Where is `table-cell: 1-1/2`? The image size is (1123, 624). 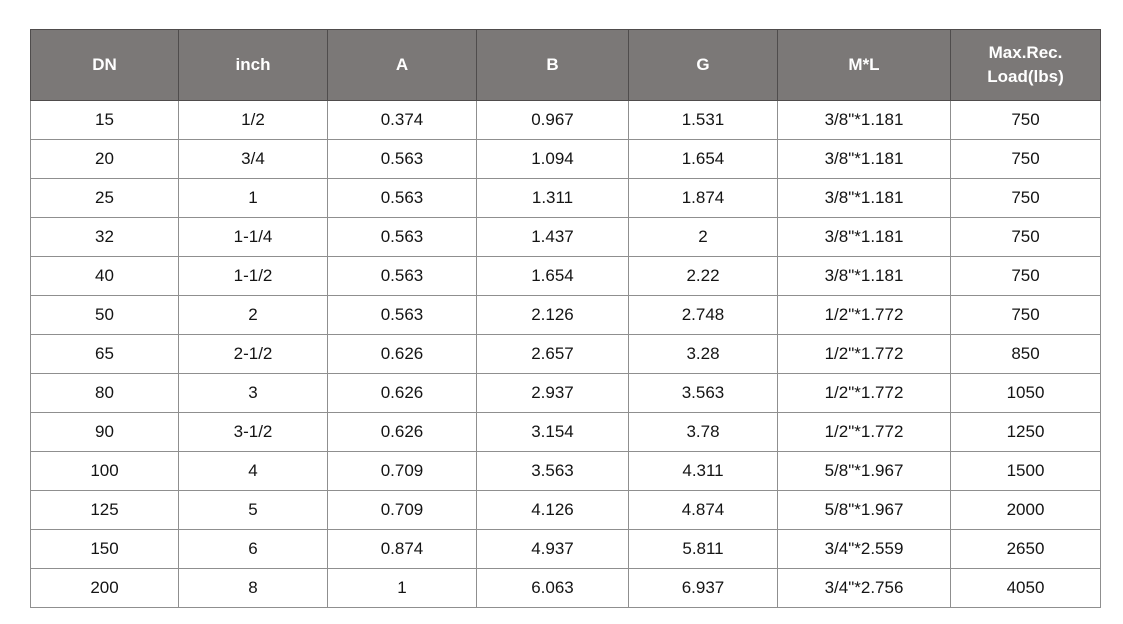 table-cell: 1-1/2 is located at coordinates (253, 276).